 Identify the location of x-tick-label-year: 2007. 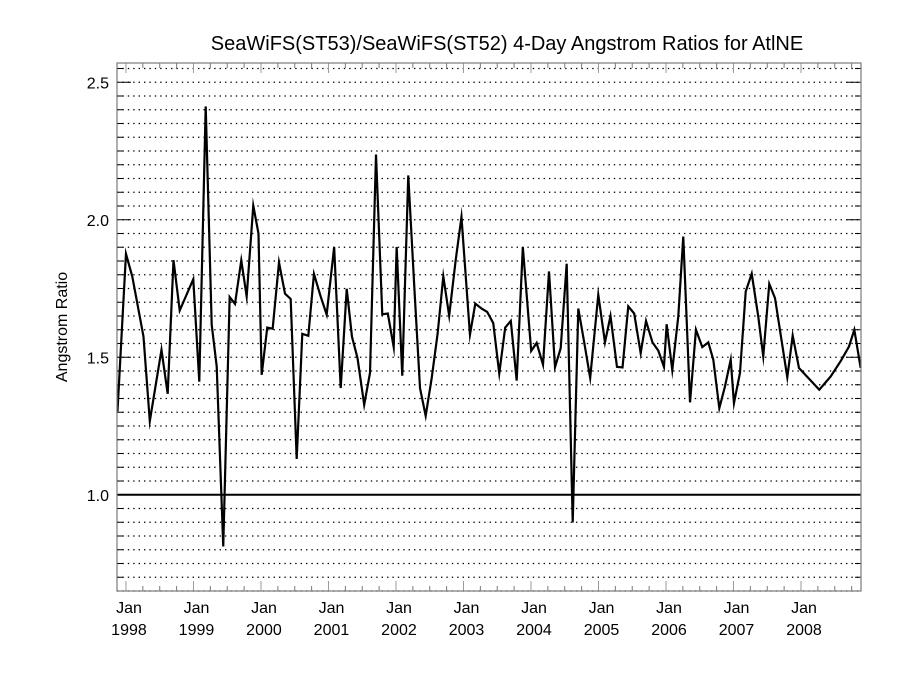
(737, 630).